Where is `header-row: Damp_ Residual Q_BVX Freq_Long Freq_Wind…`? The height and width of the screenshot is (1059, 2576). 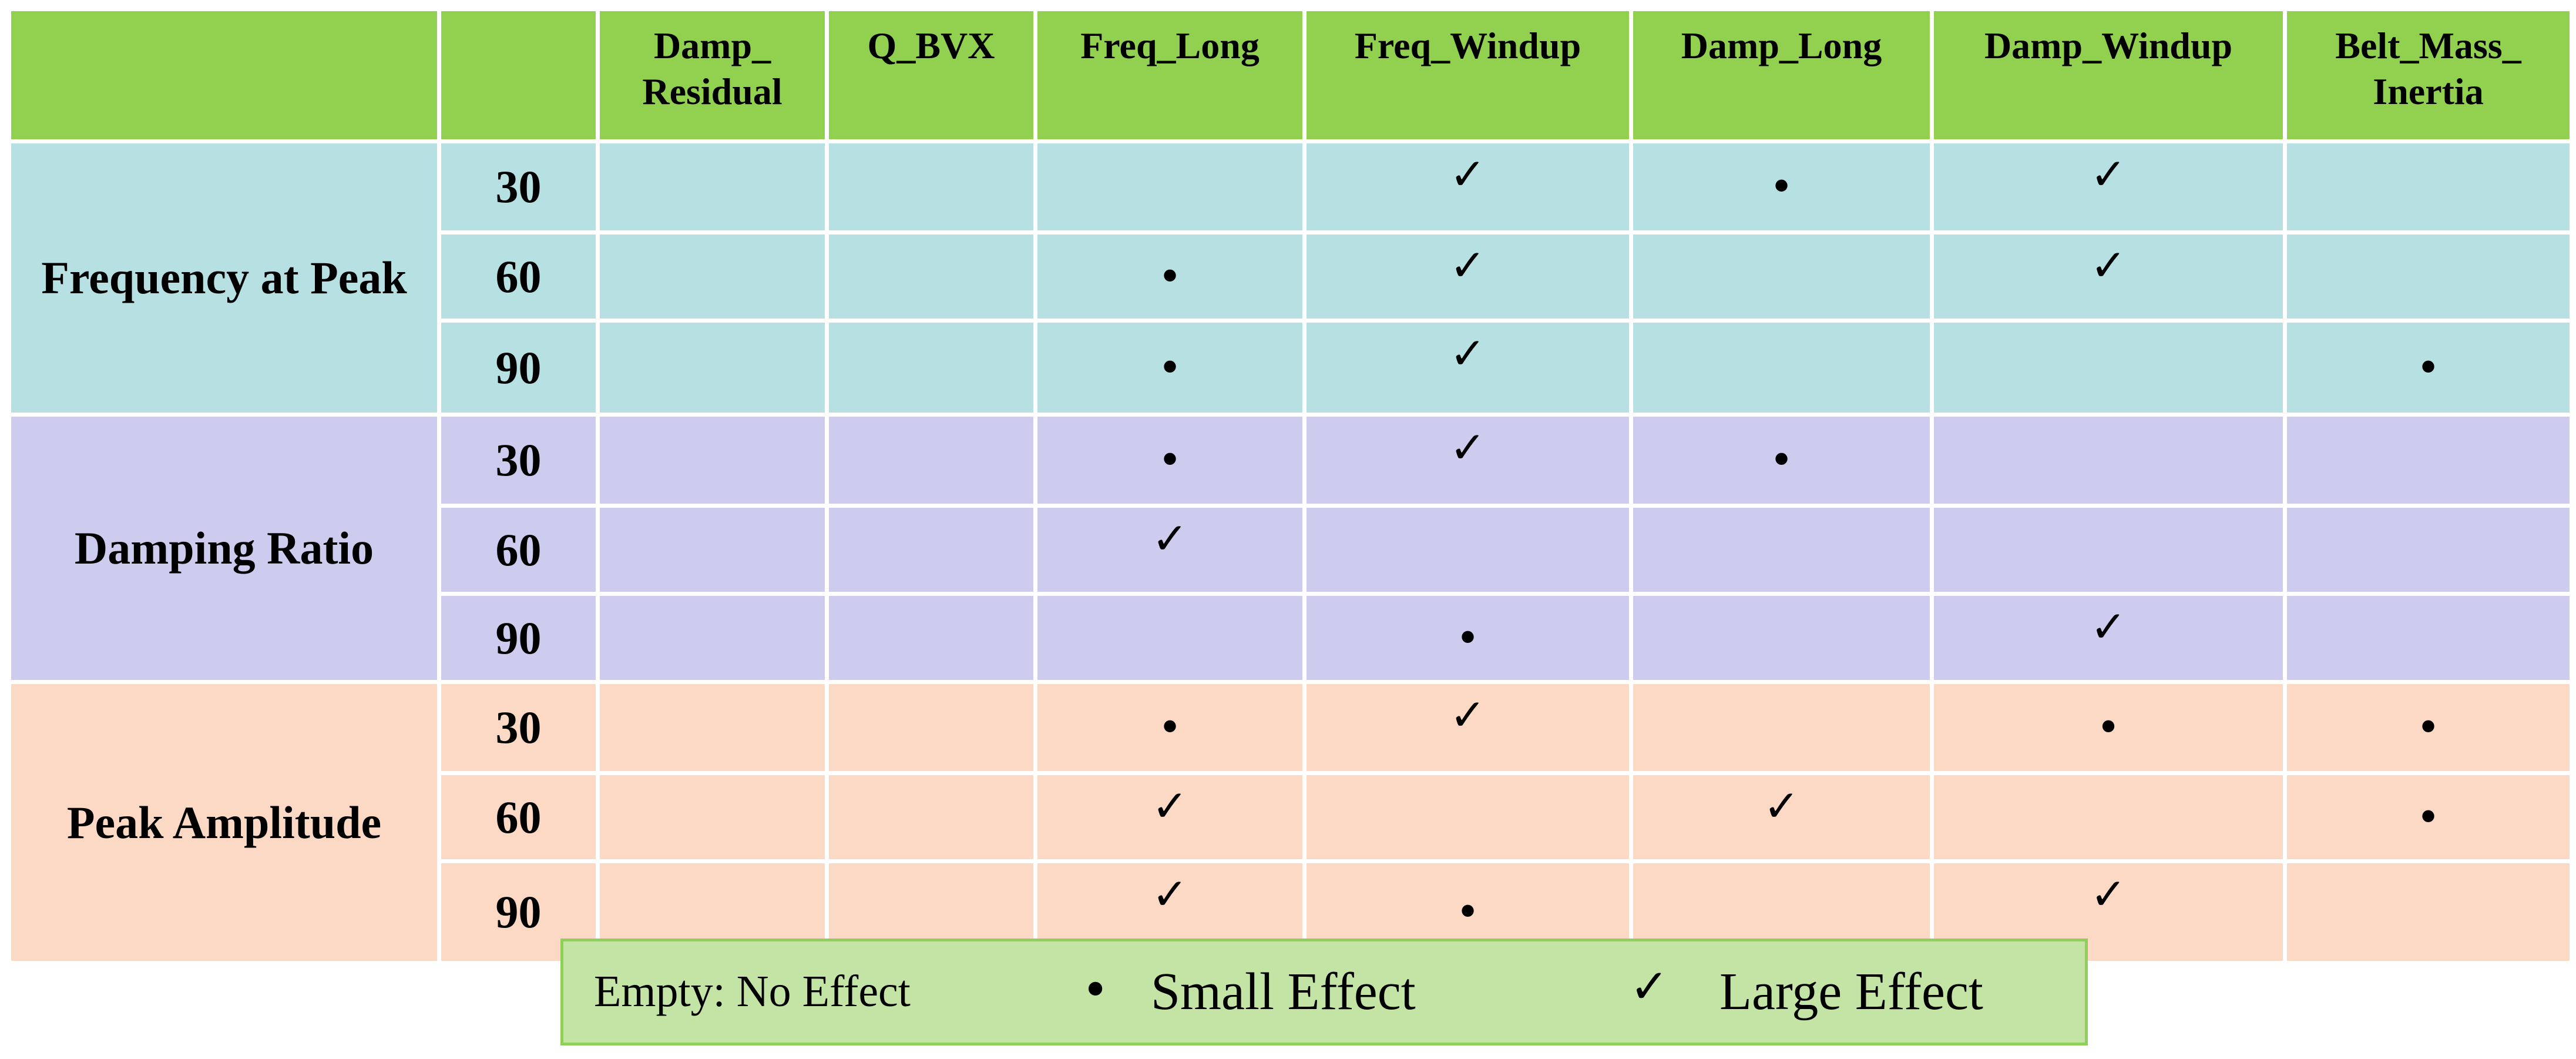
header-row: Damp_ Residual Q_BVX Freq_Long Freq_Wind… is located at coordinates (1290, 75).